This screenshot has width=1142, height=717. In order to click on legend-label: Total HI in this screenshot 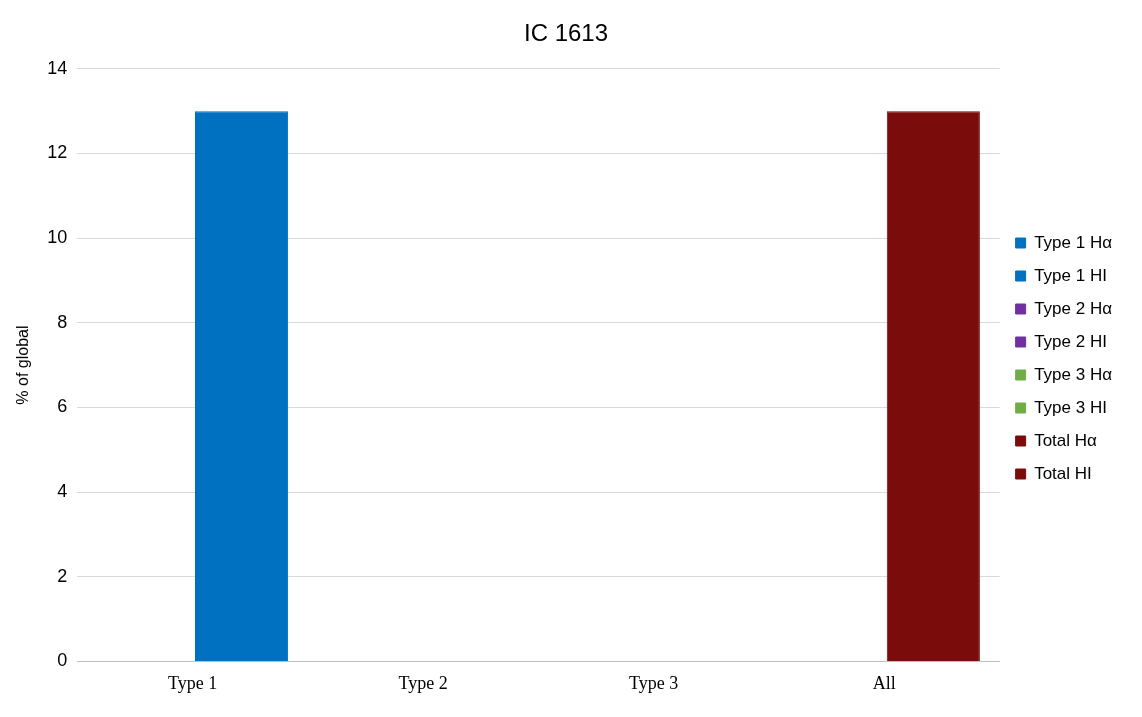, I will do `click(1063, 473)`.